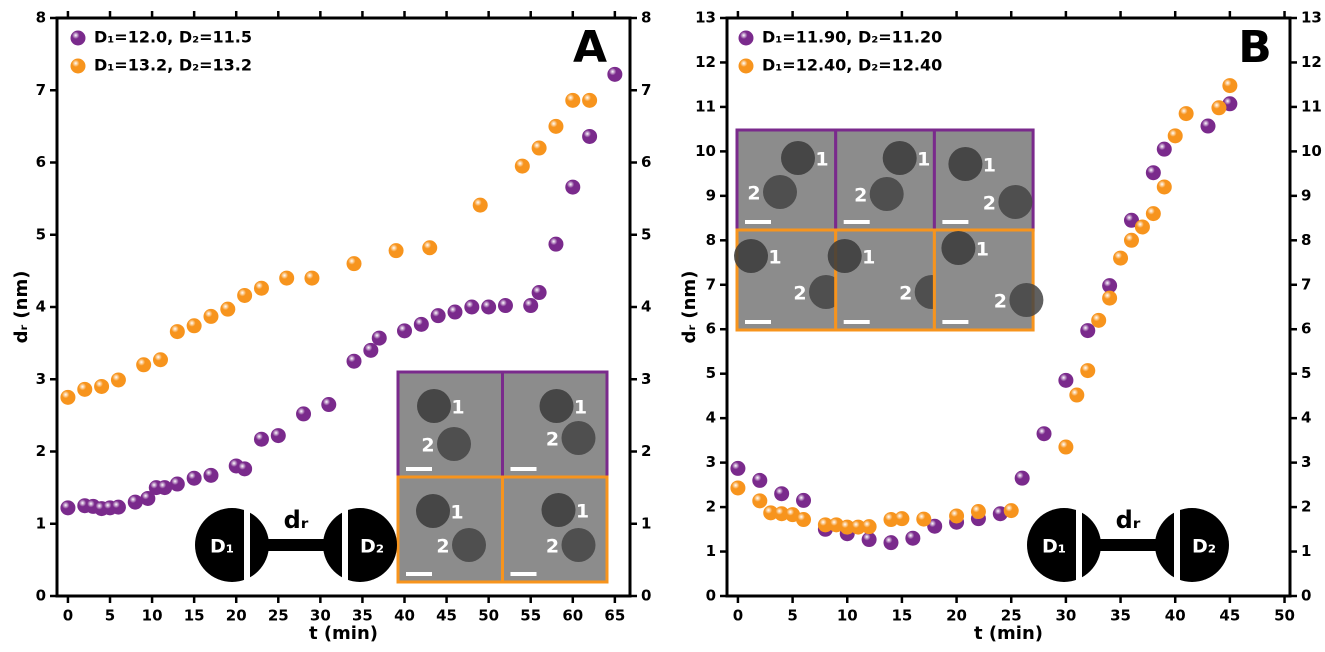 This screenshot has width=1325, height=652. I want to click on x-tick-label: 50, so click(488, 616).